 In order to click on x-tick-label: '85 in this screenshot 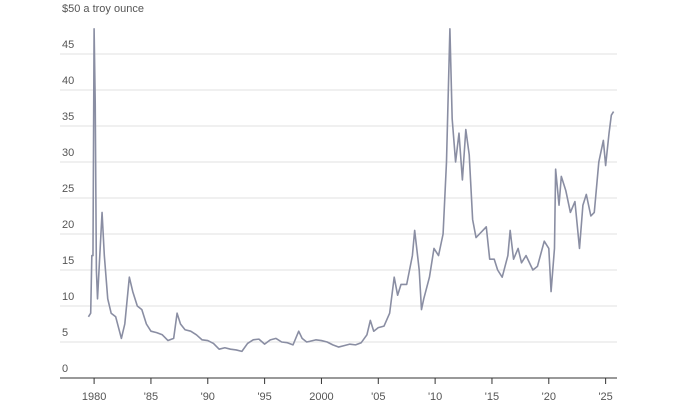, I will do `click(151, 397)`.